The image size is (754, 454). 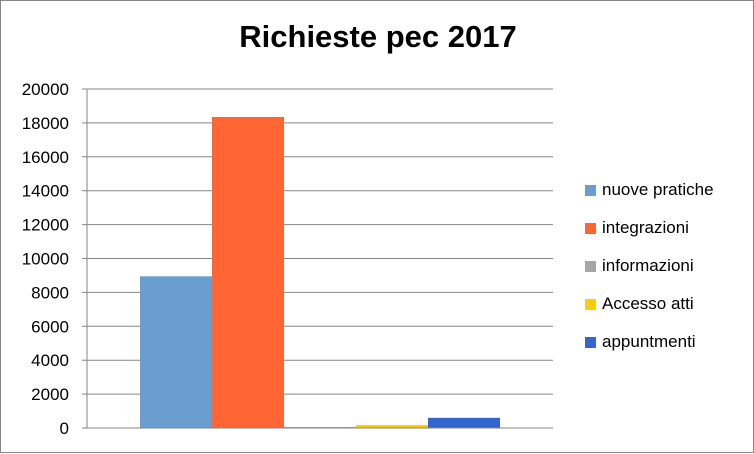 What do you see at coordinates (248, 272) in the screenshot?
I see `bar-integrazioni` at bounding box center [248, 272].